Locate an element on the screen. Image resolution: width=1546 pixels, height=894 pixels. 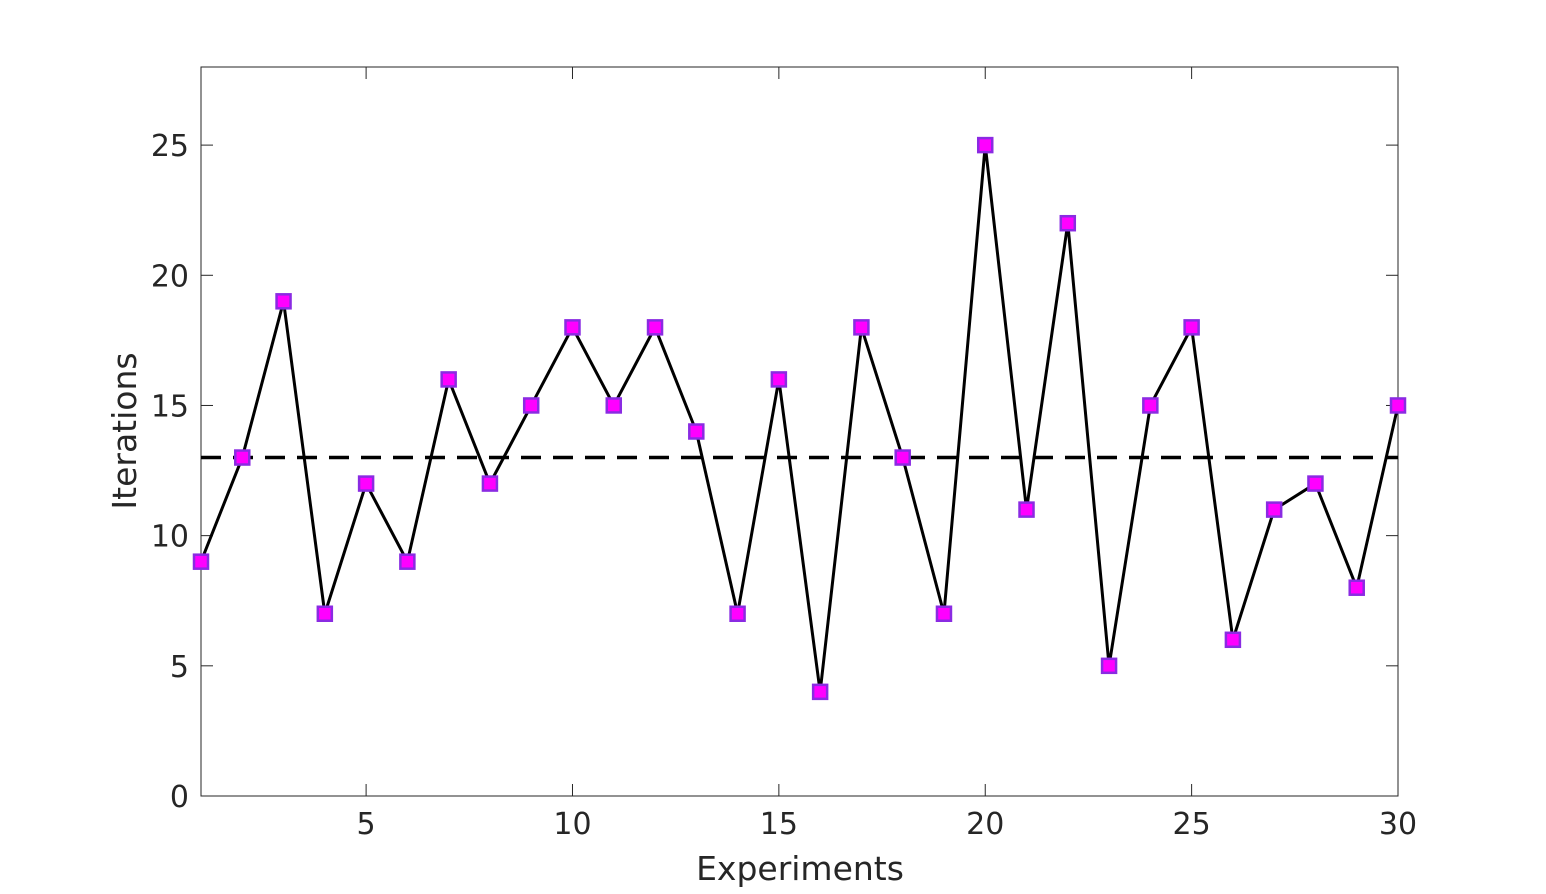
y-tick-label: 20 is located at coordinates (170, 276).